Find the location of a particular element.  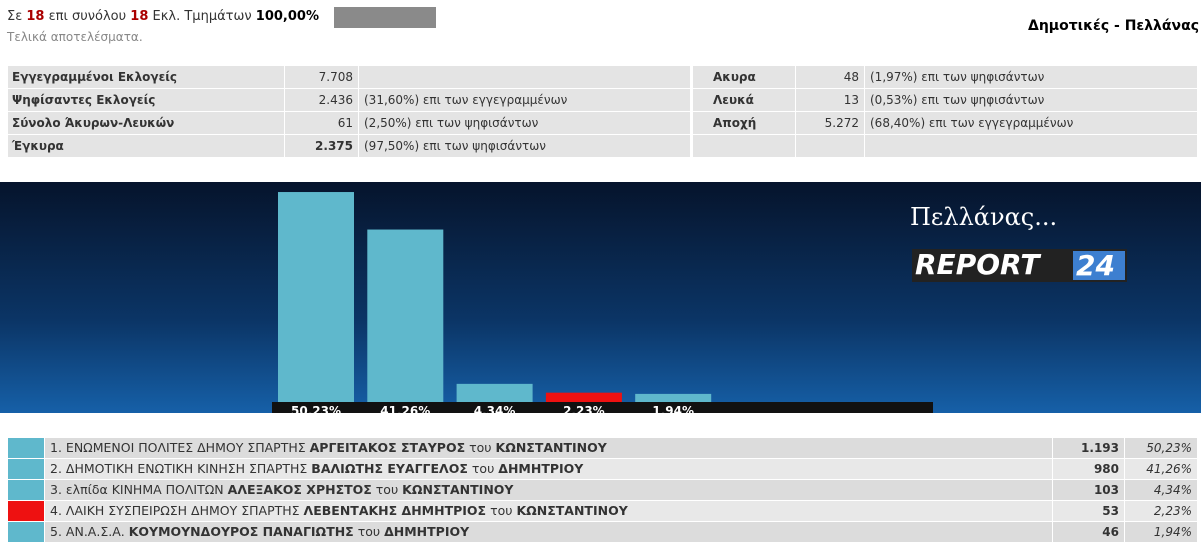

percent: 100,00% is located at coordinates (287, 16).